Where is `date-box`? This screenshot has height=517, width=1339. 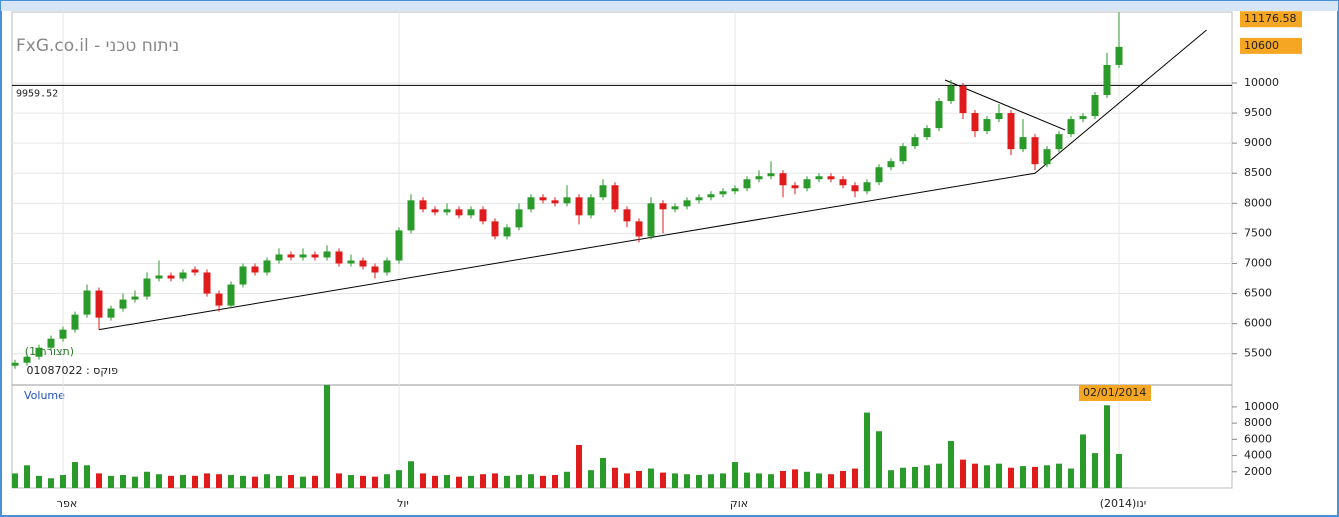
date-box is located at coordinates (1115, 393).